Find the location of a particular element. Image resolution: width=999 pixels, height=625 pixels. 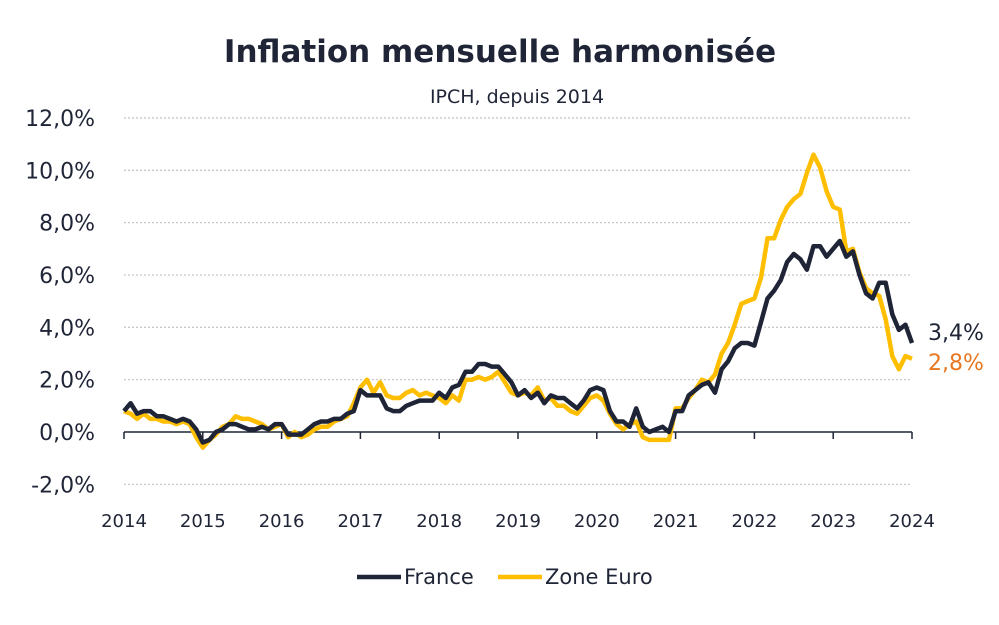

x-tick-label: 2019 is located at coordinates (518, 521).